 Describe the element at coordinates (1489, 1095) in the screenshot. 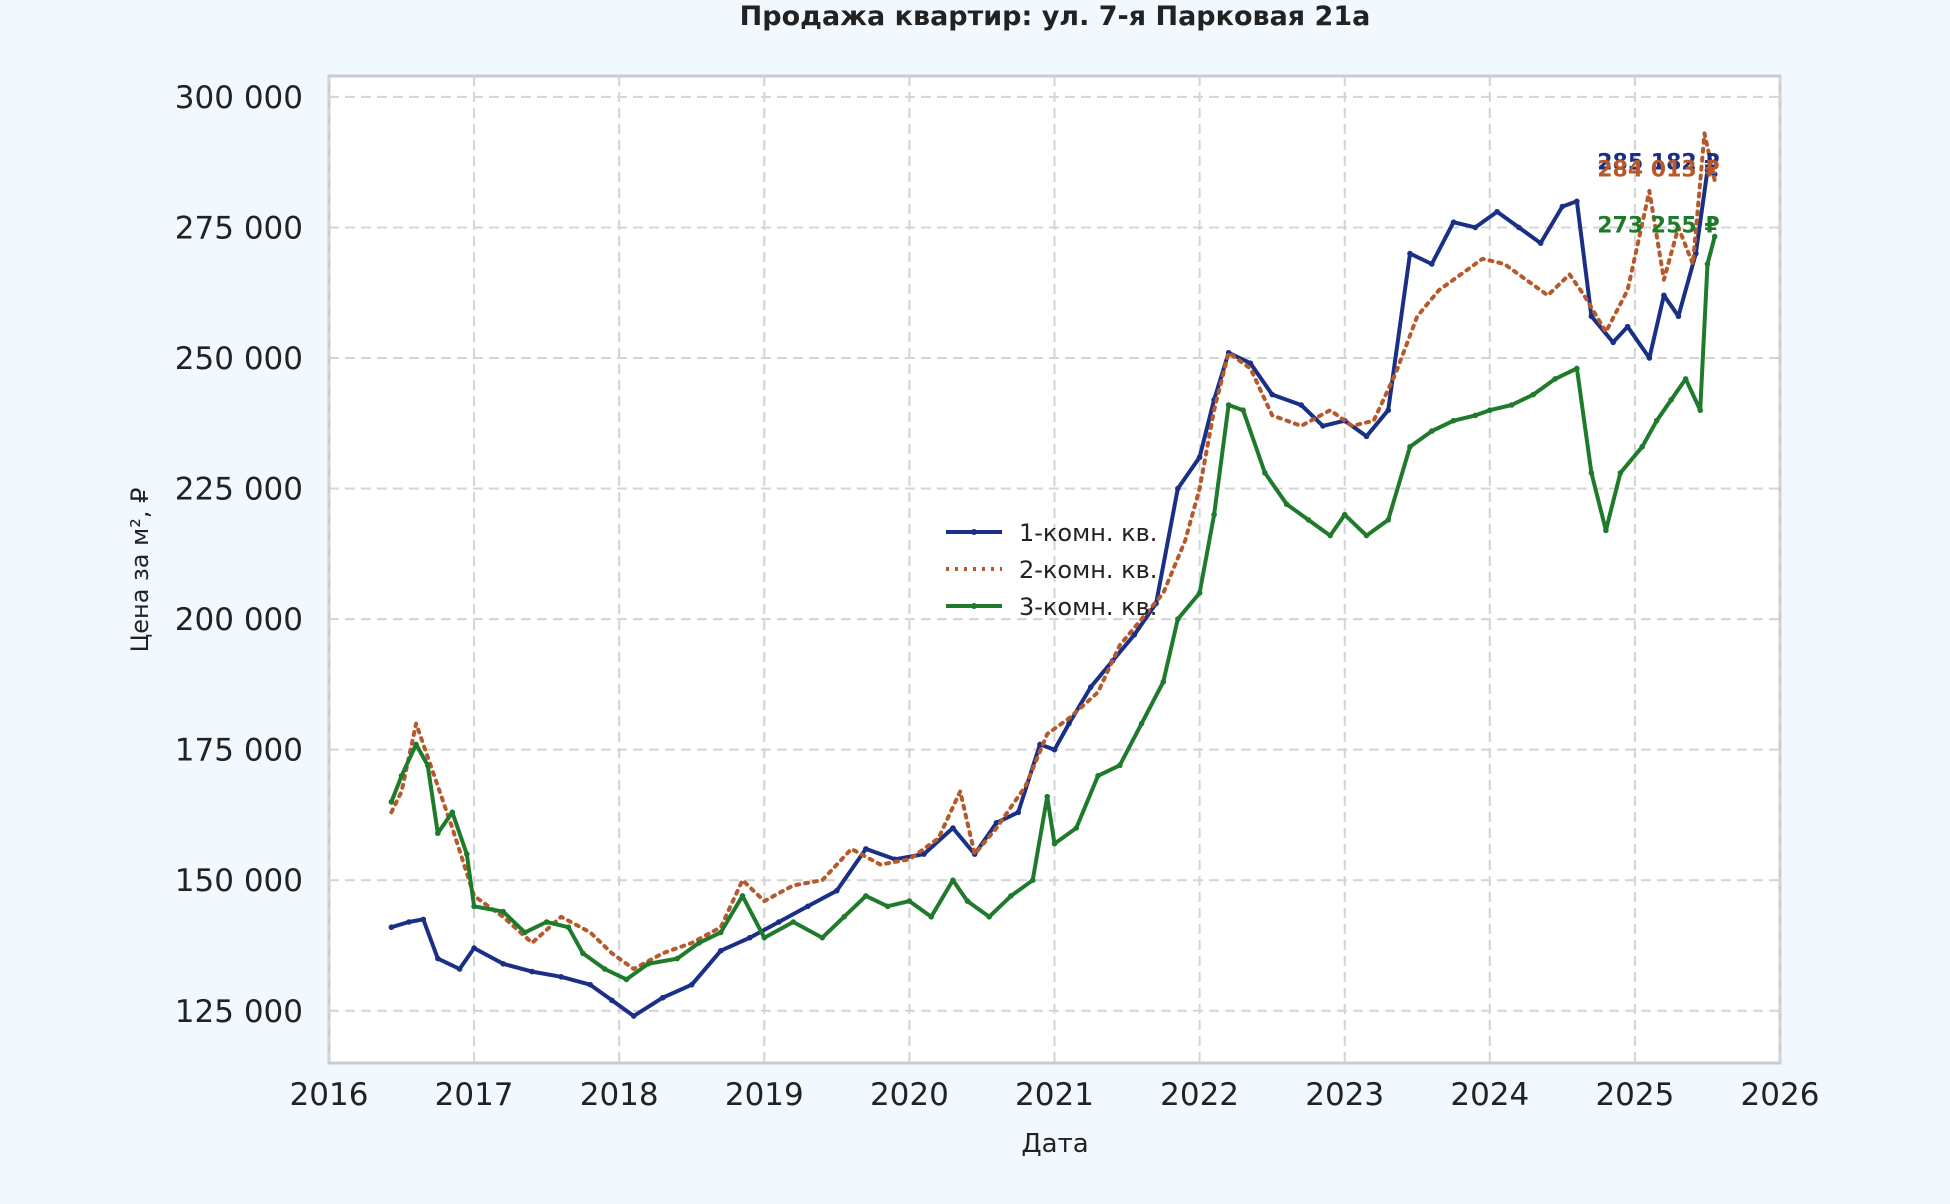

I see `x-tick-label: 2024` at that location.